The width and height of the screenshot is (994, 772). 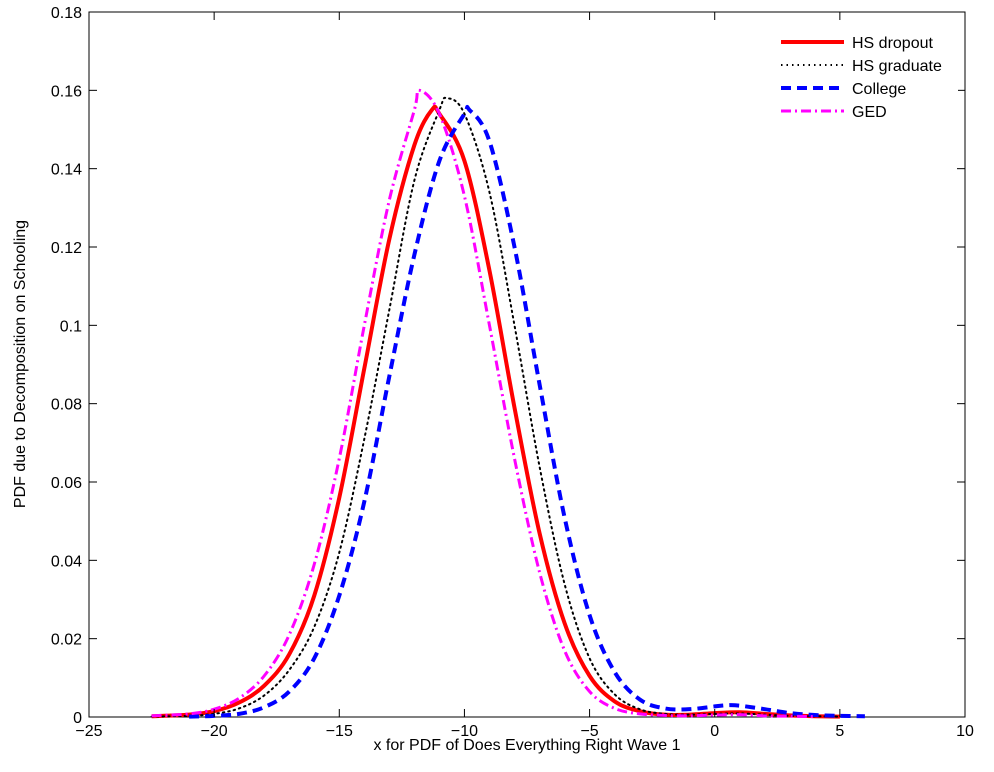 I want to click on y-tick-label: 0, so click(x=77, y=718).